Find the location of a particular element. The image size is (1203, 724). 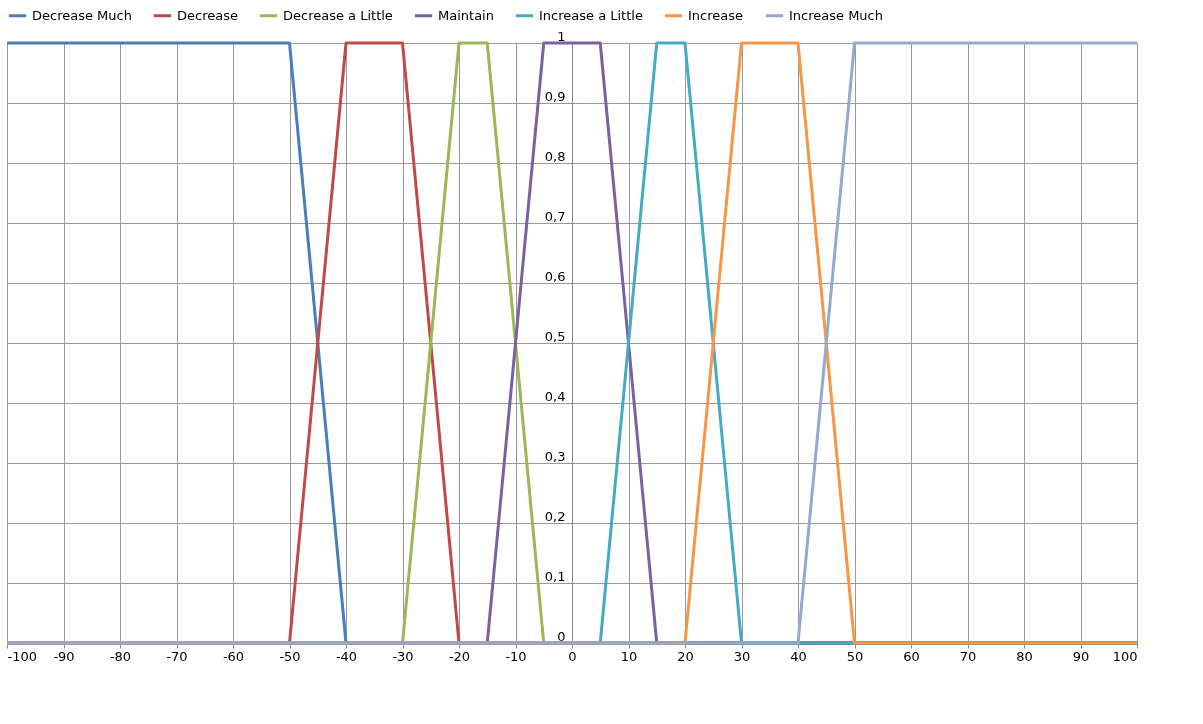

x-tick-label: -70 is located at coordinates (177, 656).